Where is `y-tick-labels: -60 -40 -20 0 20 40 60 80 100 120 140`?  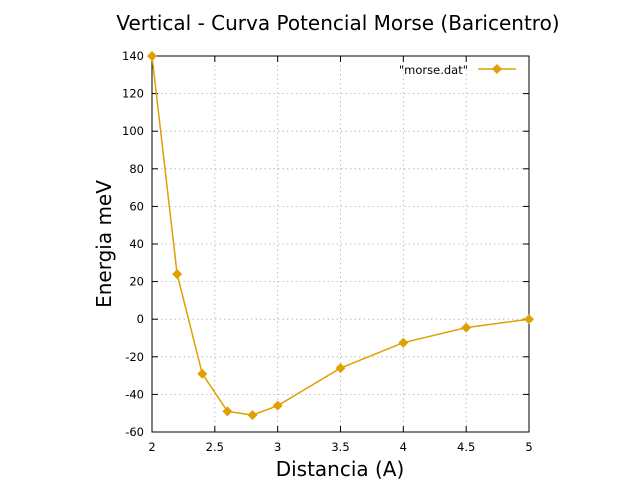 y-tick-labels: -60 -40 -20 0 20 40 60 80 100 120 140 is located at coordinates (133, 244).